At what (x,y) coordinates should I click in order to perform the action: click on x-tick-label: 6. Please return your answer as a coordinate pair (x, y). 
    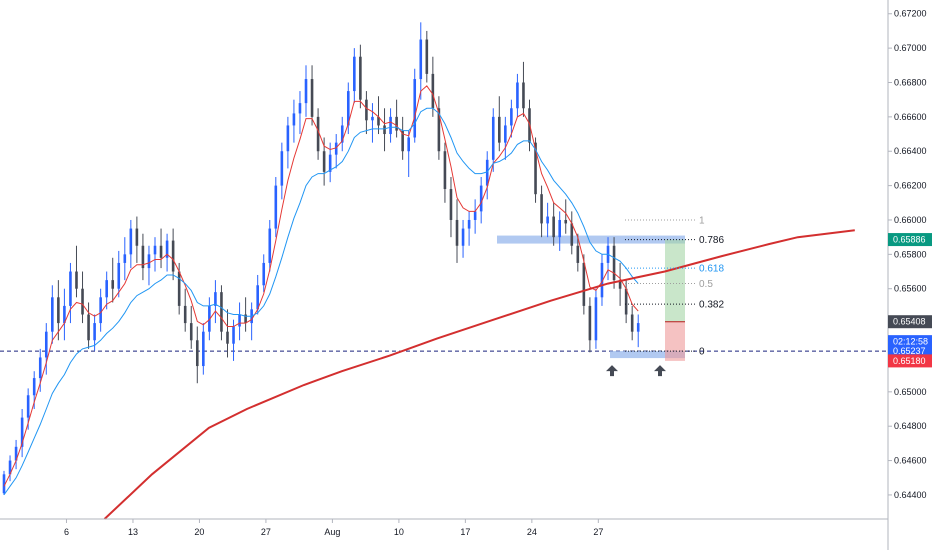
    Looking at the image, I should click on (66, 532).